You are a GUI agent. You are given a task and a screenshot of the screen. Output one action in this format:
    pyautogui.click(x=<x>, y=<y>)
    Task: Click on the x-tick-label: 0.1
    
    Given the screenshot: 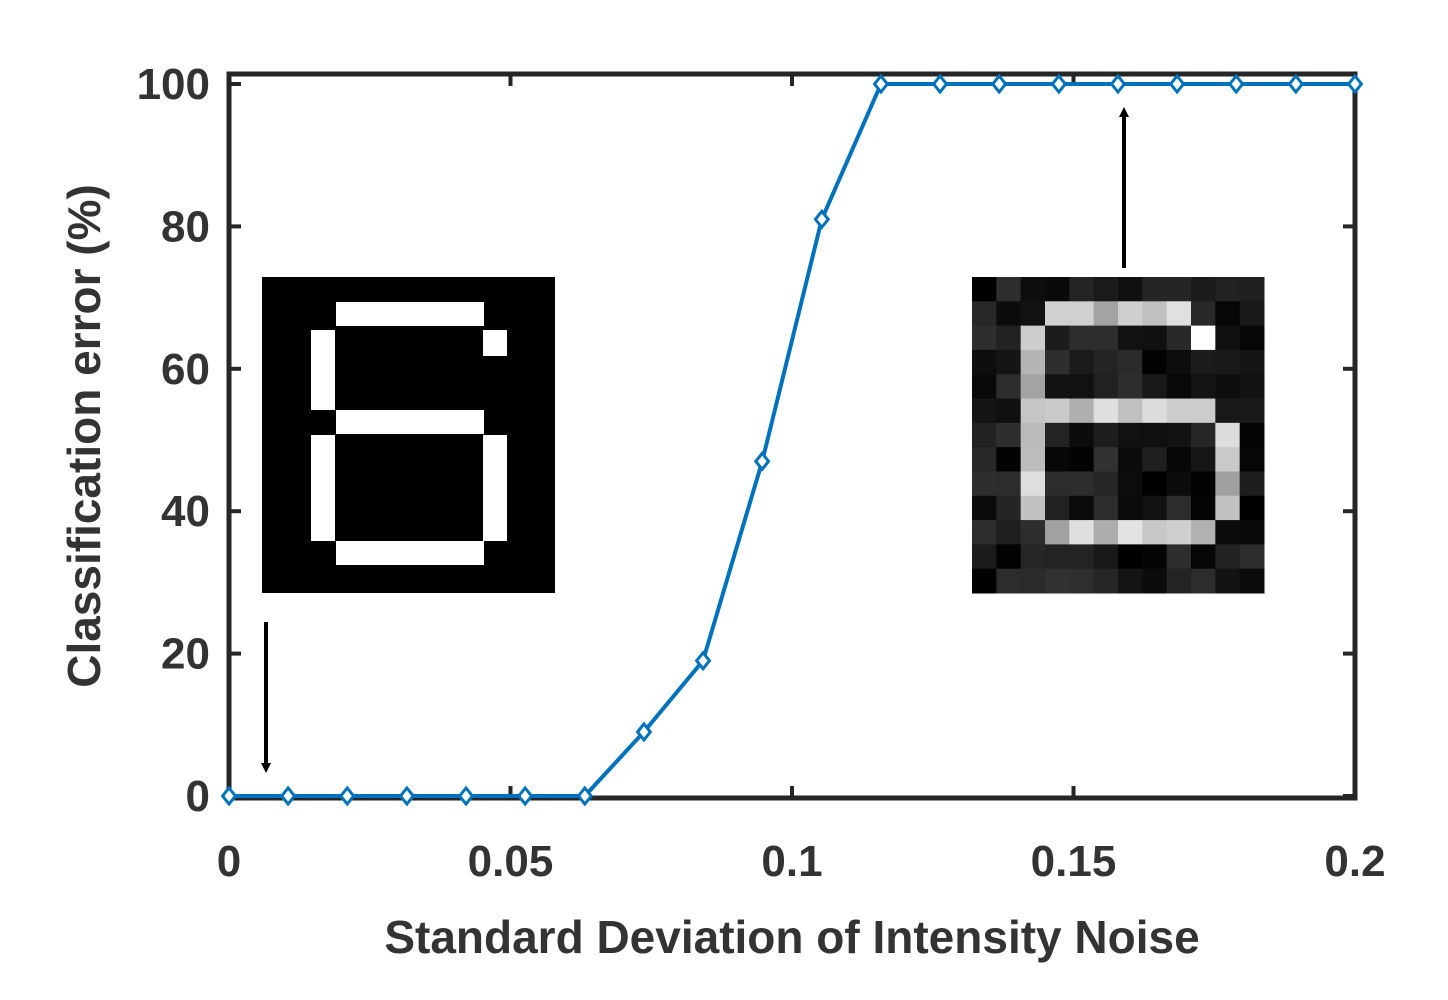 What is the action you would take?
    pyautogui.click(x=791, y=861)
    